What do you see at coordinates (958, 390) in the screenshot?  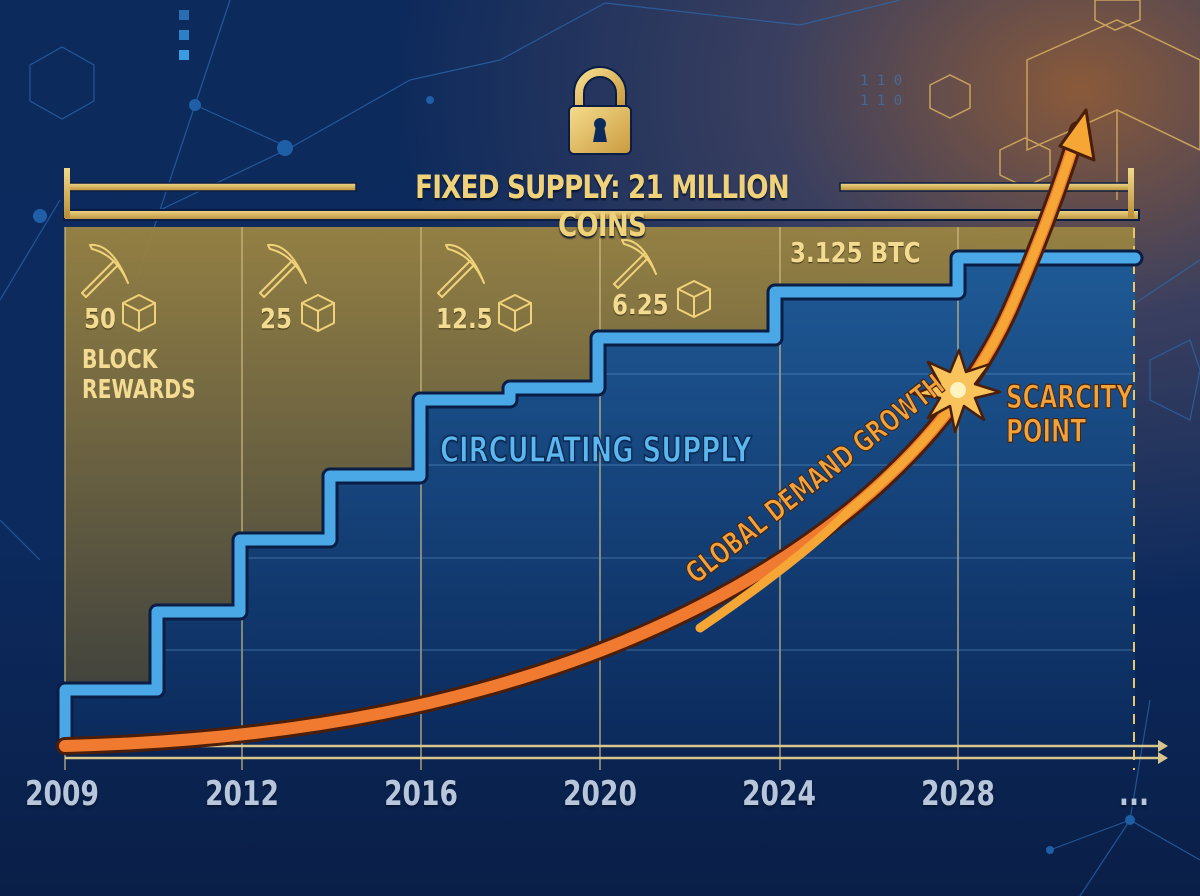 I see `starburst-core` at bounding box center [958, 390].